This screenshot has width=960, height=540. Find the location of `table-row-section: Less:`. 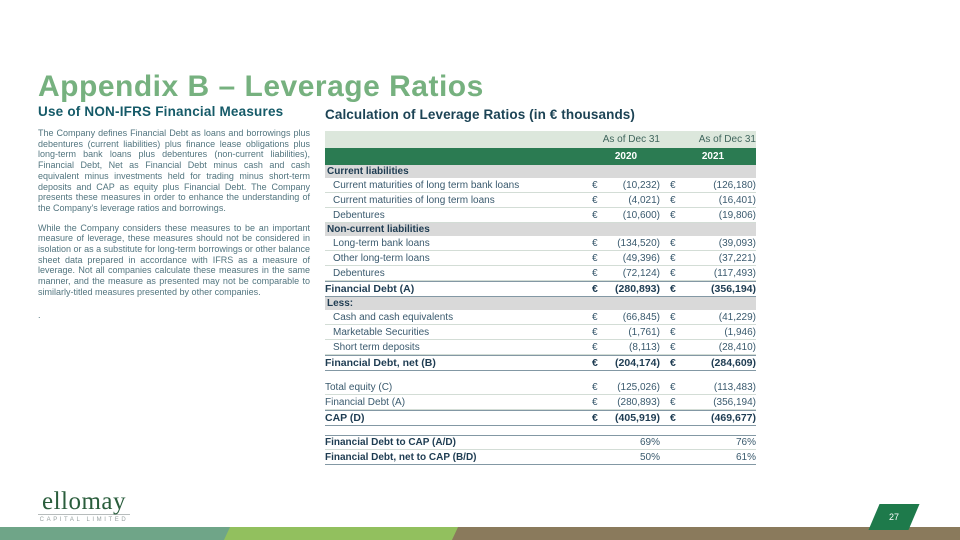

table-row-section: Less: is located at coordinates (540, 303).